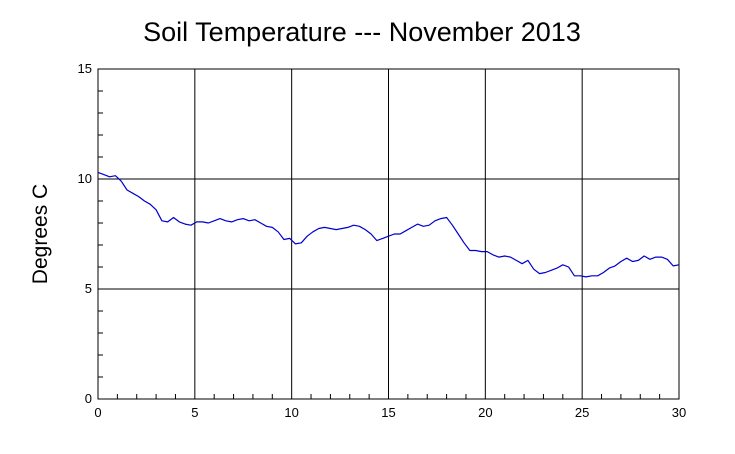  I want to click on y-tick-label: 15, so click(85, 68).